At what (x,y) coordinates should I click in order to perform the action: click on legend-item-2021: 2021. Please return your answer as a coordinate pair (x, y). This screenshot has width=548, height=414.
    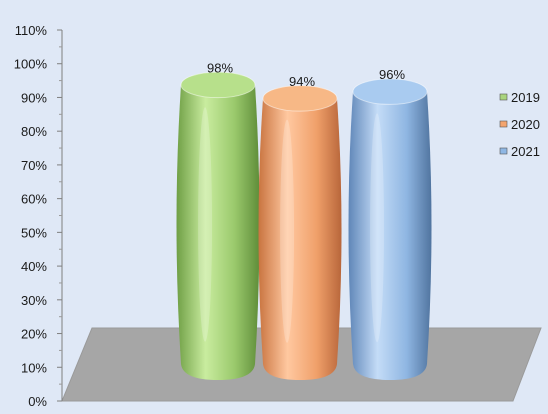
    Looking at the image, I should click on (519, 151).